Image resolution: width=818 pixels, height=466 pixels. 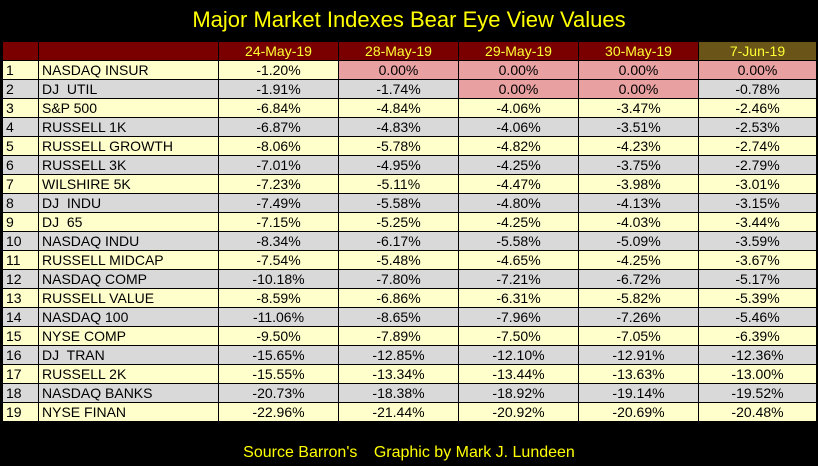 What do you see at coordinates (128, 203) in the screenshot?
I see `index-name: DJ INDU` at bounding box center [128, 203].